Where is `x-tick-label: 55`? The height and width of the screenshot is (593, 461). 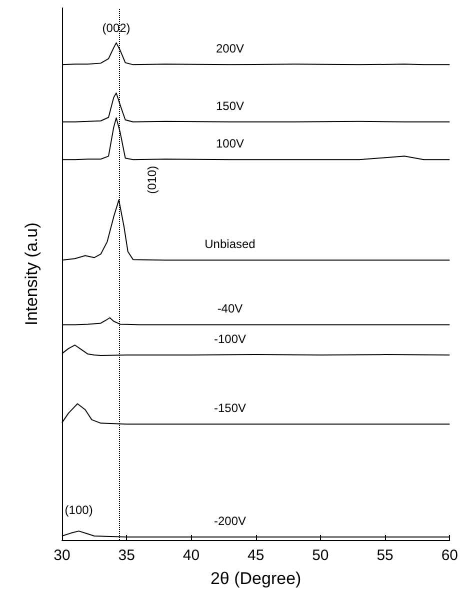
x-tick-label: 55 is located at coordinates (385, 555).